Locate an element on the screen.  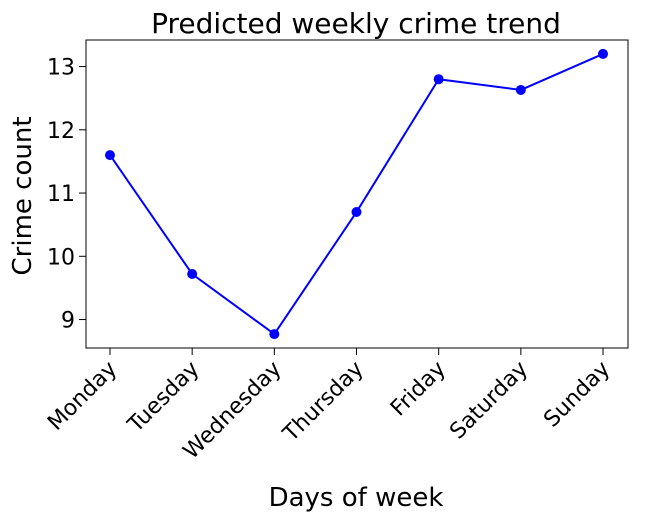
y-tick-label: 13 is located at coordinates (61, 68).